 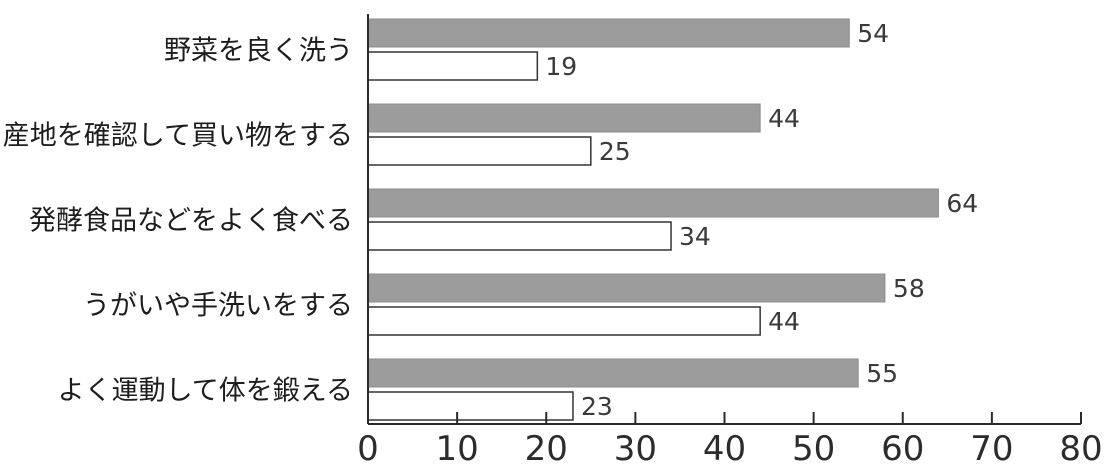 I want to click on category-label: 産地を確認して買い物をする, so click(x=178, y=136).